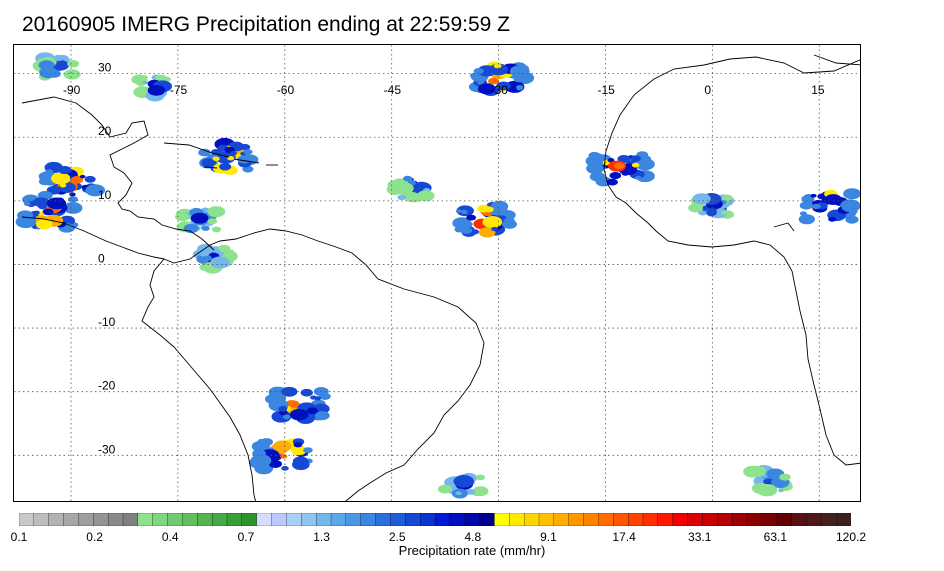 Image resolution: width=944 pixels, height=571 pixels. Describe the element at coordinates (179, 90) in the screenshot. I see `lon-label: -75` at that location.